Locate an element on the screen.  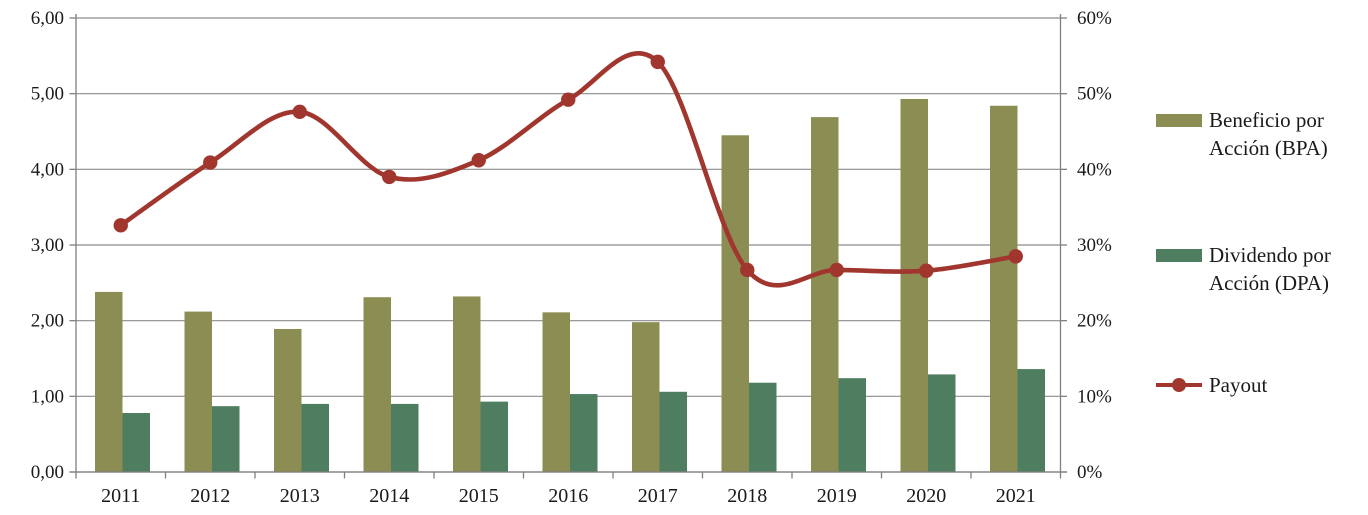
right-axis-label: 20% is located at coordinates (1094, 321).